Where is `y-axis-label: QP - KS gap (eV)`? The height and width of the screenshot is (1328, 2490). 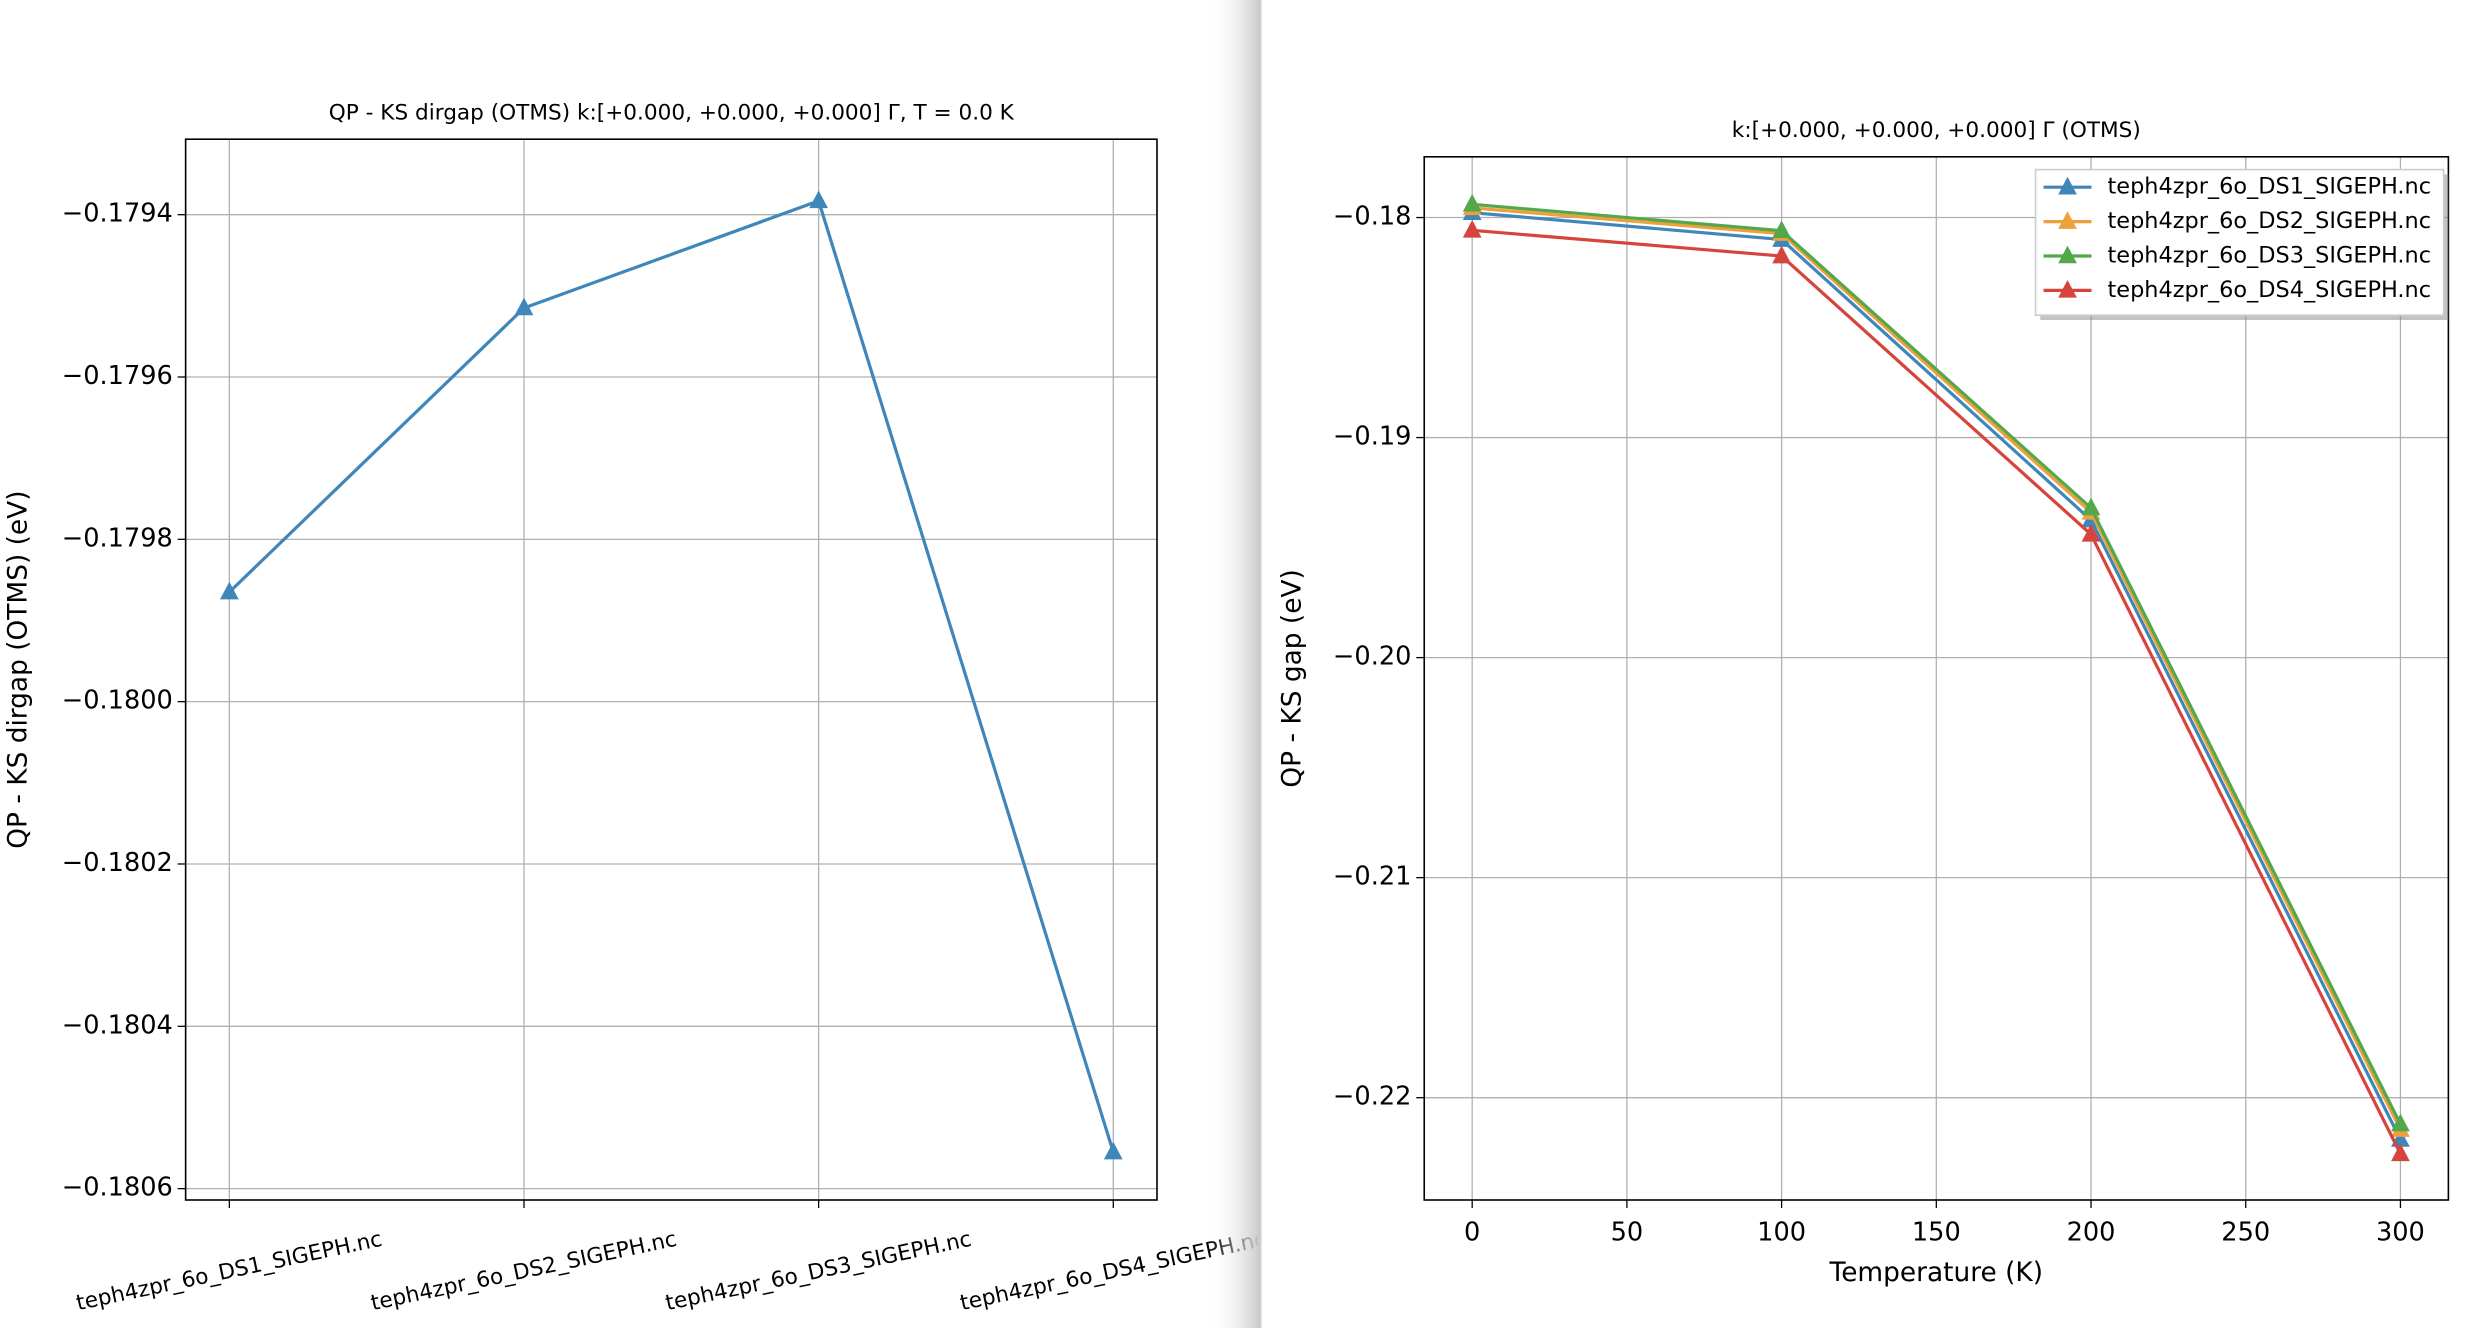 y-axis-label: QP - KS gap (eV) is located at coordinates (1292, 678).